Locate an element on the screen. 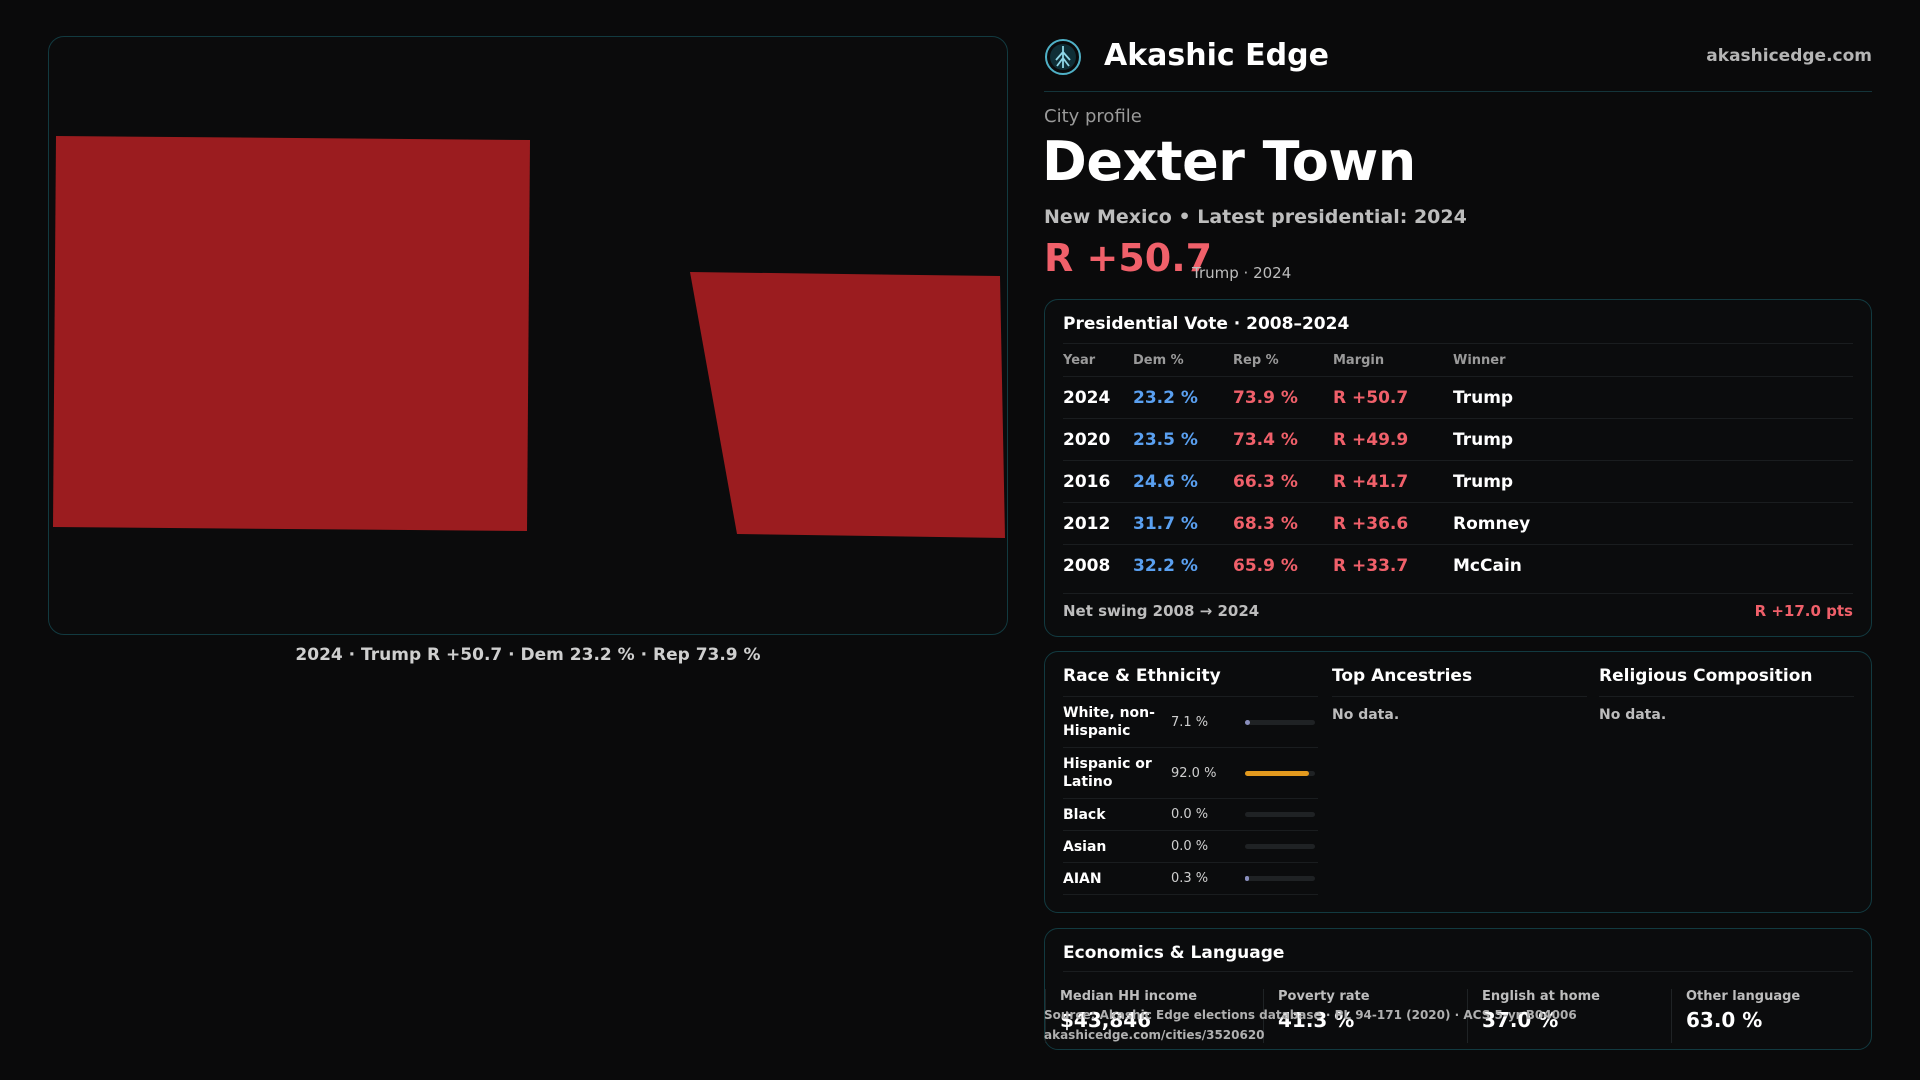  profile-kicker: City profile is located at coordinates (1093, 116).